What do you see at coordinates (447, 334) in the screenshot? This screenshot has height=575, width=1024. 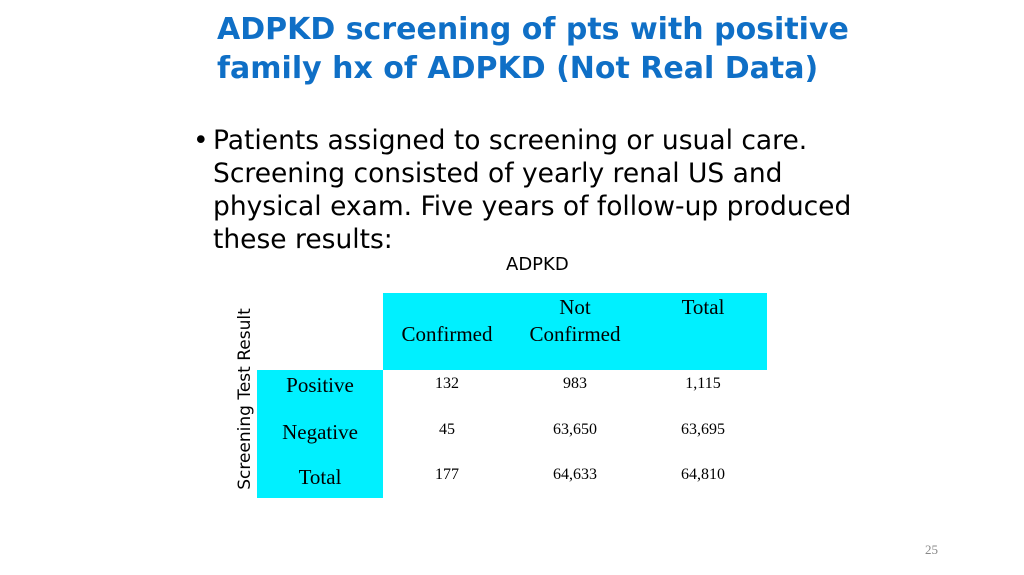 I see `header-confirmed: Confirmed` at bounding box center [447, 334].